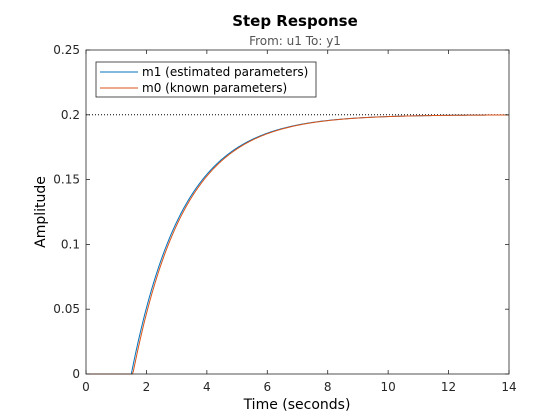 The width and height of the screenshot is (560, 420). Describe the element at coordinates (295, 41) in the screenshot. I see `chart-subtitle: From: u1 To: y1` at that location.